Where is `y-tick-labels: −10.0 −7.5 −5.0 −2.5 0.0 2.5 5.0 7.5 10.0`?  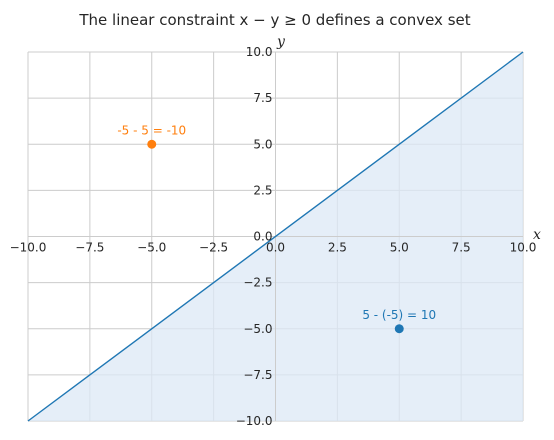
y-tick-labels: −10.0 −7.5 −5.0 −2.5 0.0 2.5 5.0 7.5 10.0 is located at coordinates (254, 236).